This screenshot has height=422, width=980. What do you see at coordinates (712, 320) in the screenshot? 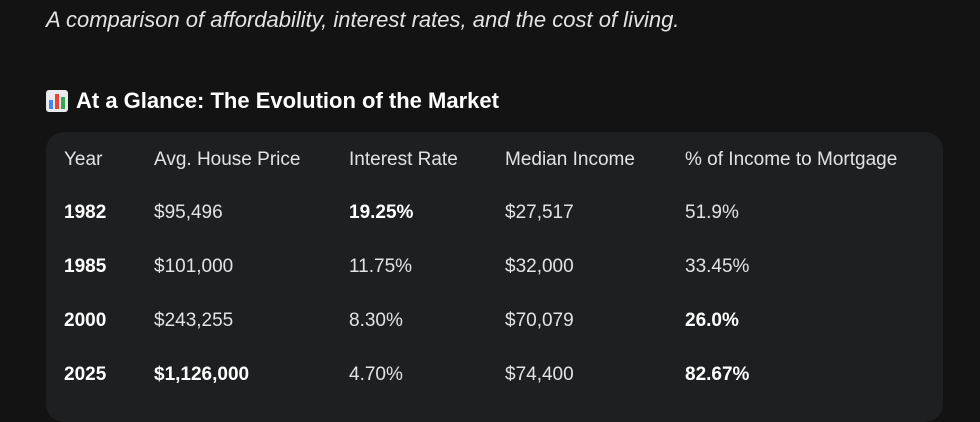
I see `cell-income-to-mortgage: 26.0%` at bounding box center [712, 320].